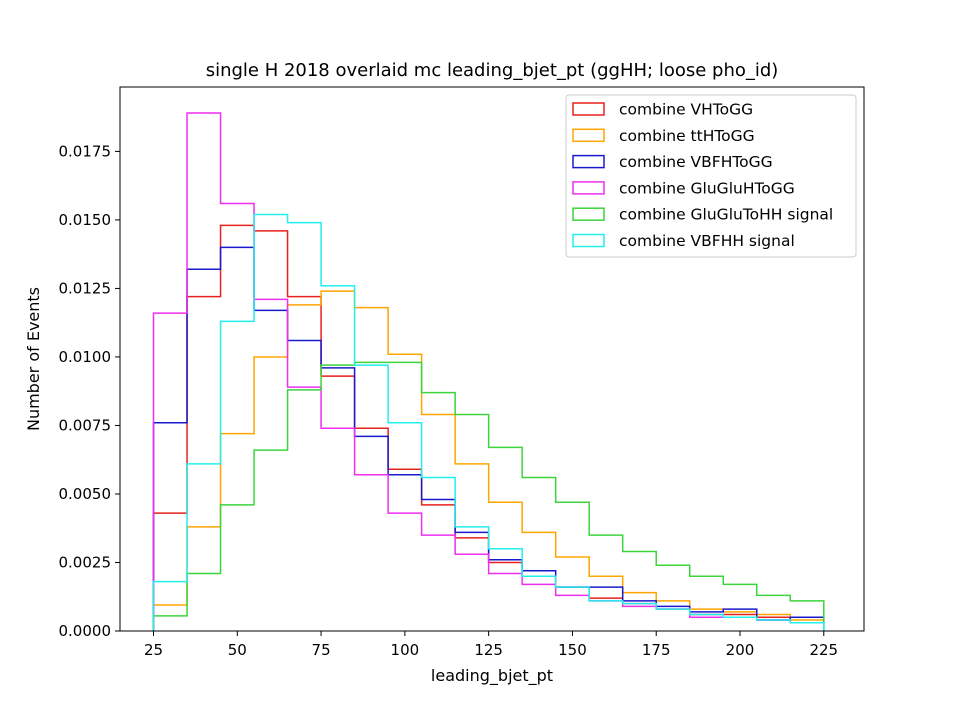 The height and width of the screenshot is (720, 960). What do you see at coordinates (726, 215) in the screenshot?
I see `legend-entry-label: combine GluGluToHH signal` at bounding box center [726, 215].